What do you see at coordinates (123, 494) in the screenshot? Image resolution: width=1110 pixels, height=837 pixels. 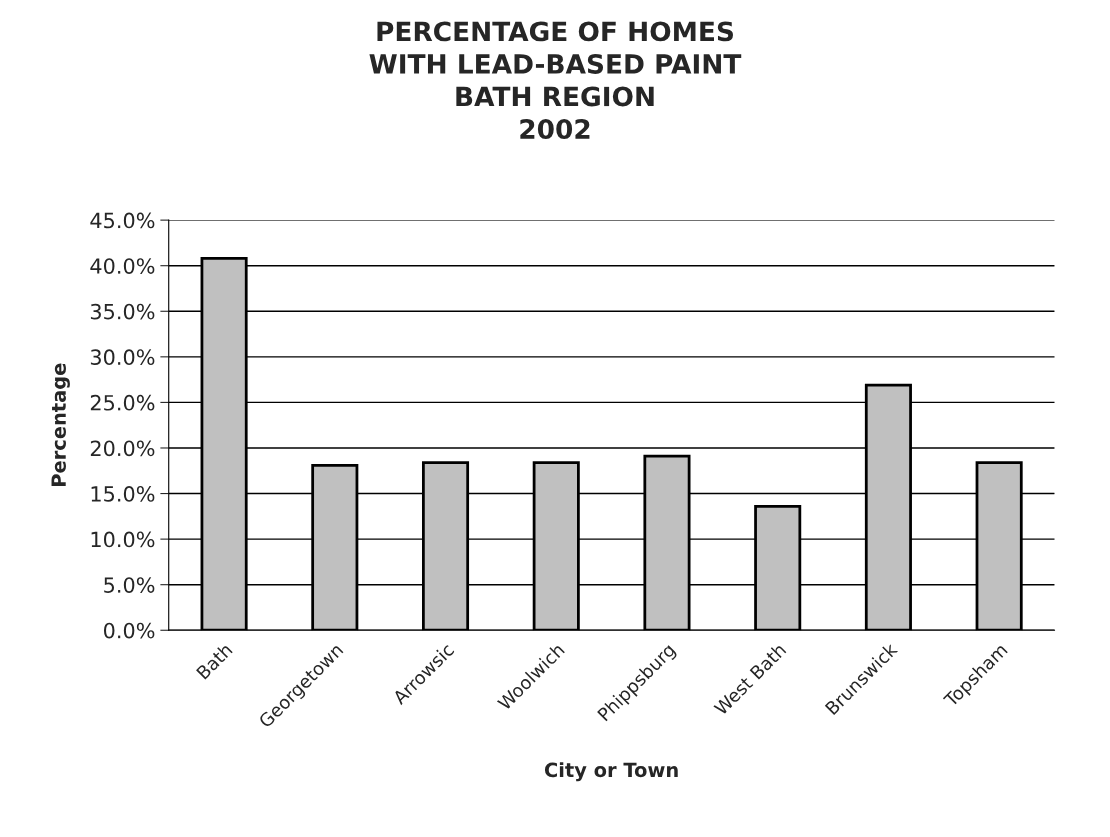 I see `y-tick-label: 15.0%` at bounding box center [123, 494].